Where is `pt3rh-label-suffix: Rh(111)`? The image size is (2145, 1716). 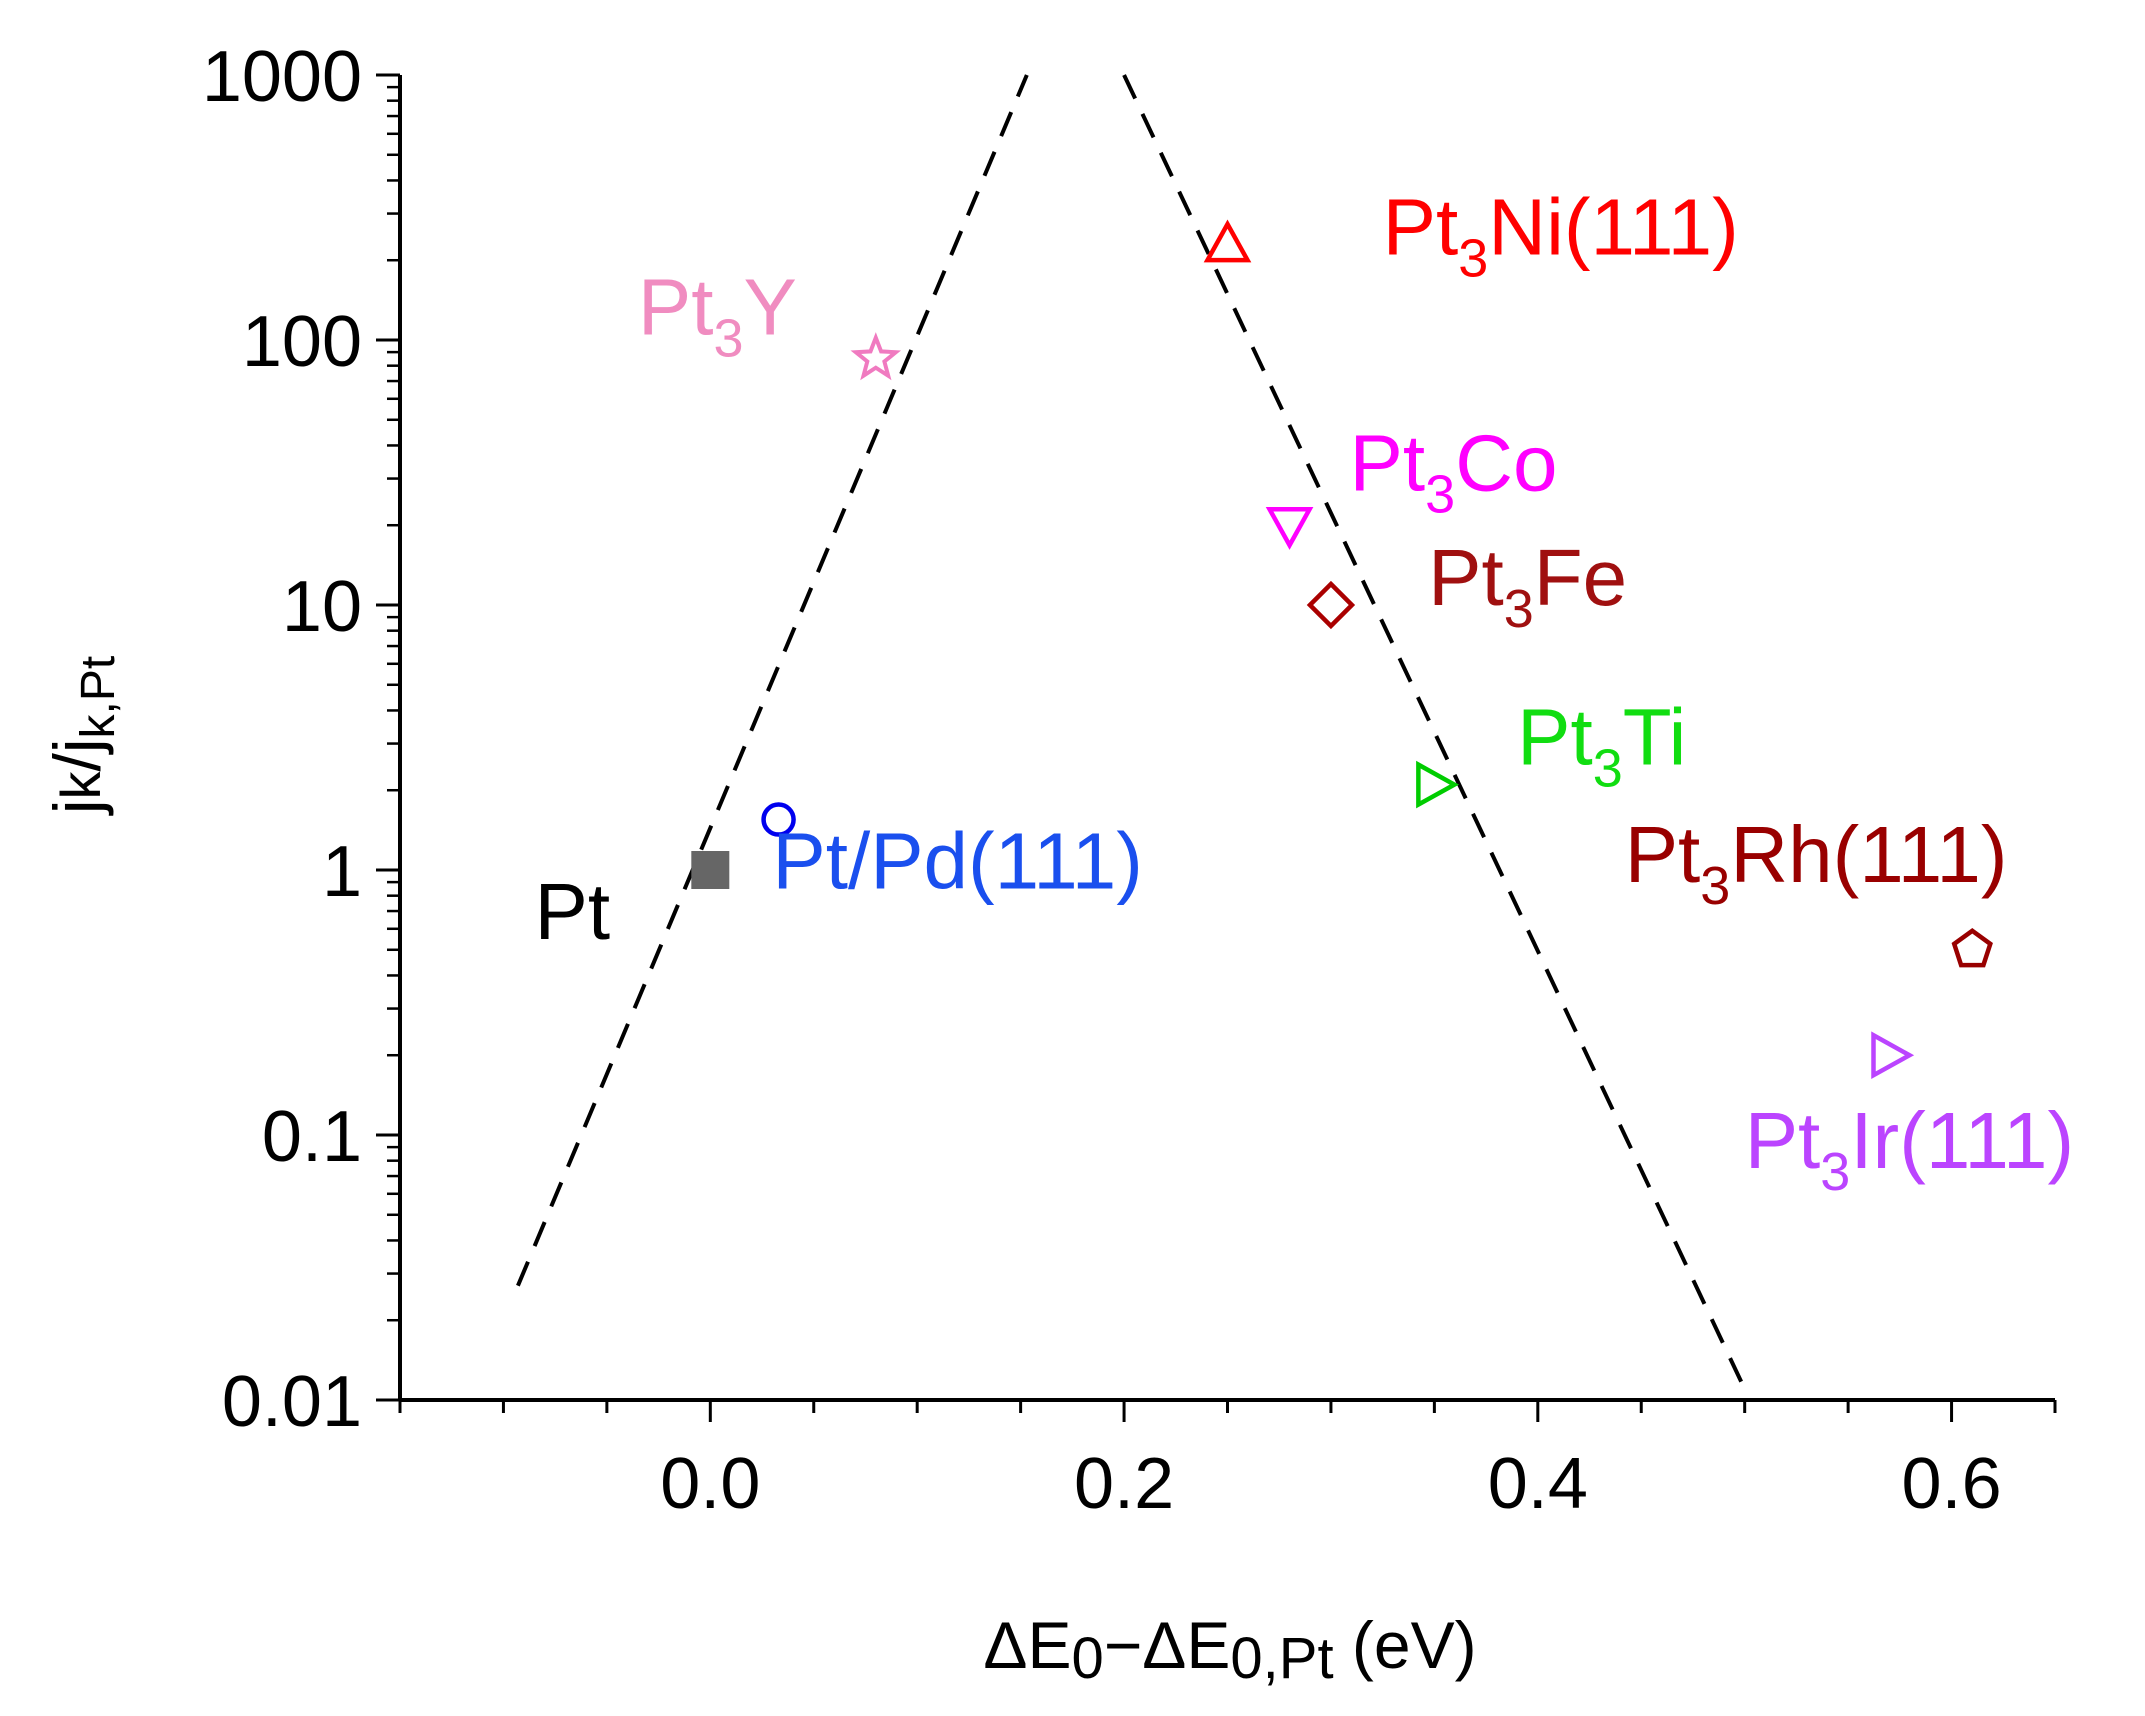
pt3rh-label-suffix: Rh(111) is located at coordinates (1868, 854).